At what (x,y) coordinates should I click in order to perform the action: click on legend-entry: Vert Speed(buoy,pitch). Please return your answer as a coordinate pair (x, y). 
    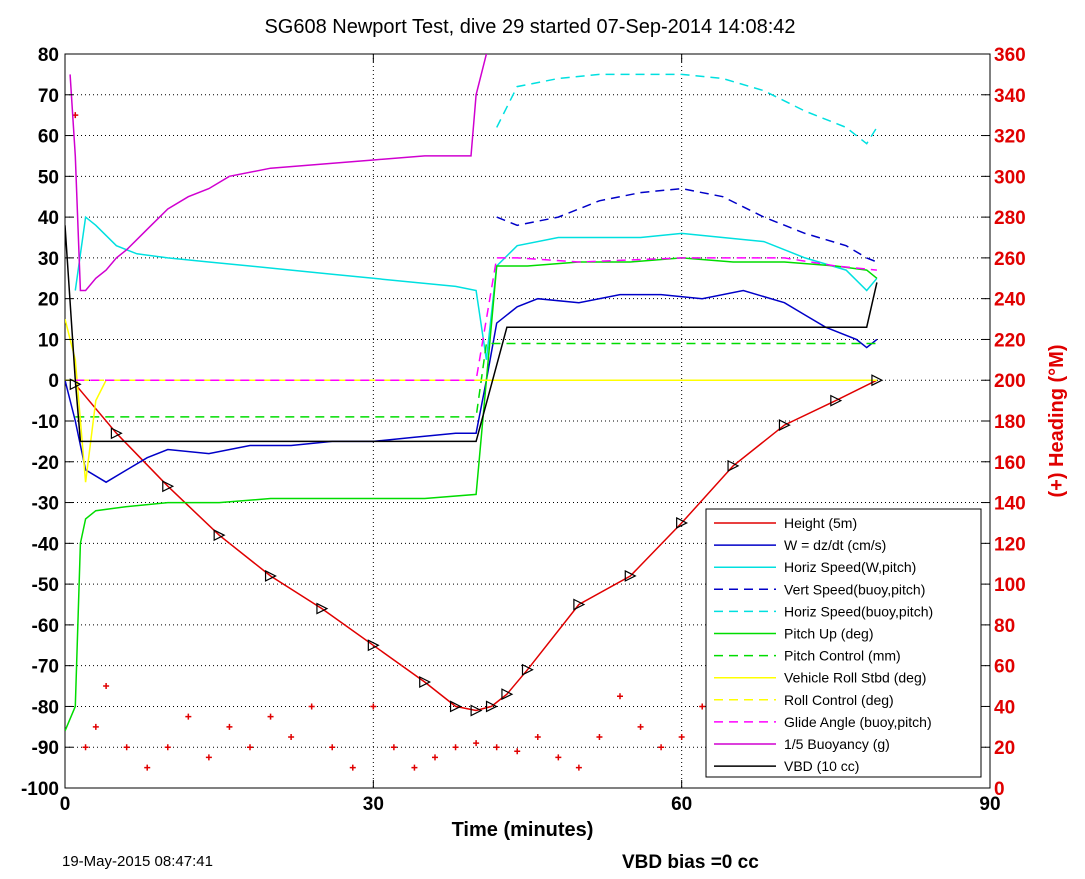
    Looking at the image, I should click on (854, 589).